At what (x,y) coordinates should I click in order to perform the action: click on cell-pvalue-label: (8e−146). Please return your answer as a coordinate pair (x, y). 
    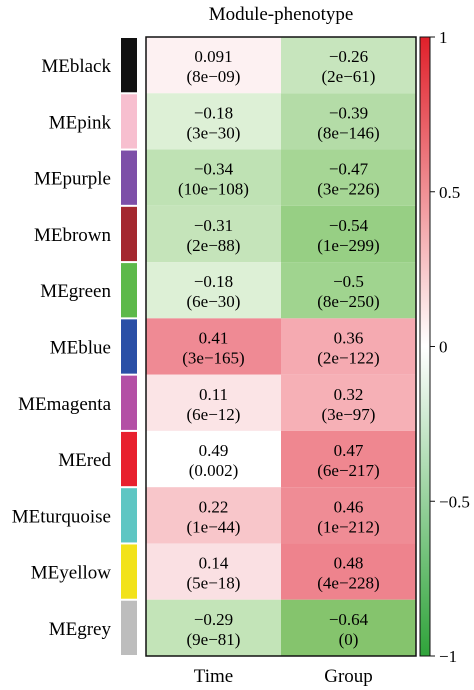
    Looking at the image, I should click on (348, 132).